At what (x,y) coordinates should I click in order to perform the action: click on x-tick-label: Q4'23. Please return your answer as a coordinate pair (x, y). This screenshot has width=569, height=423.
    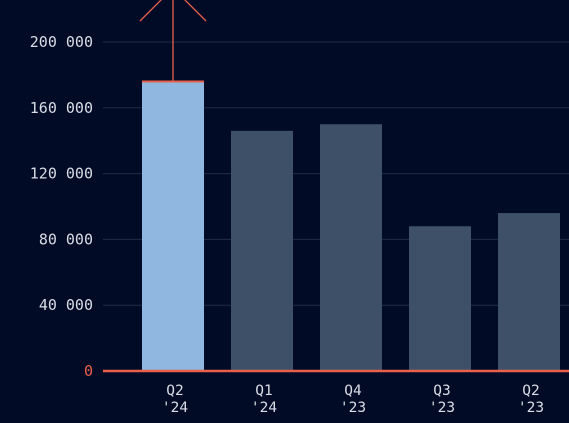
    Looking at the image, I should click on (353, 399).